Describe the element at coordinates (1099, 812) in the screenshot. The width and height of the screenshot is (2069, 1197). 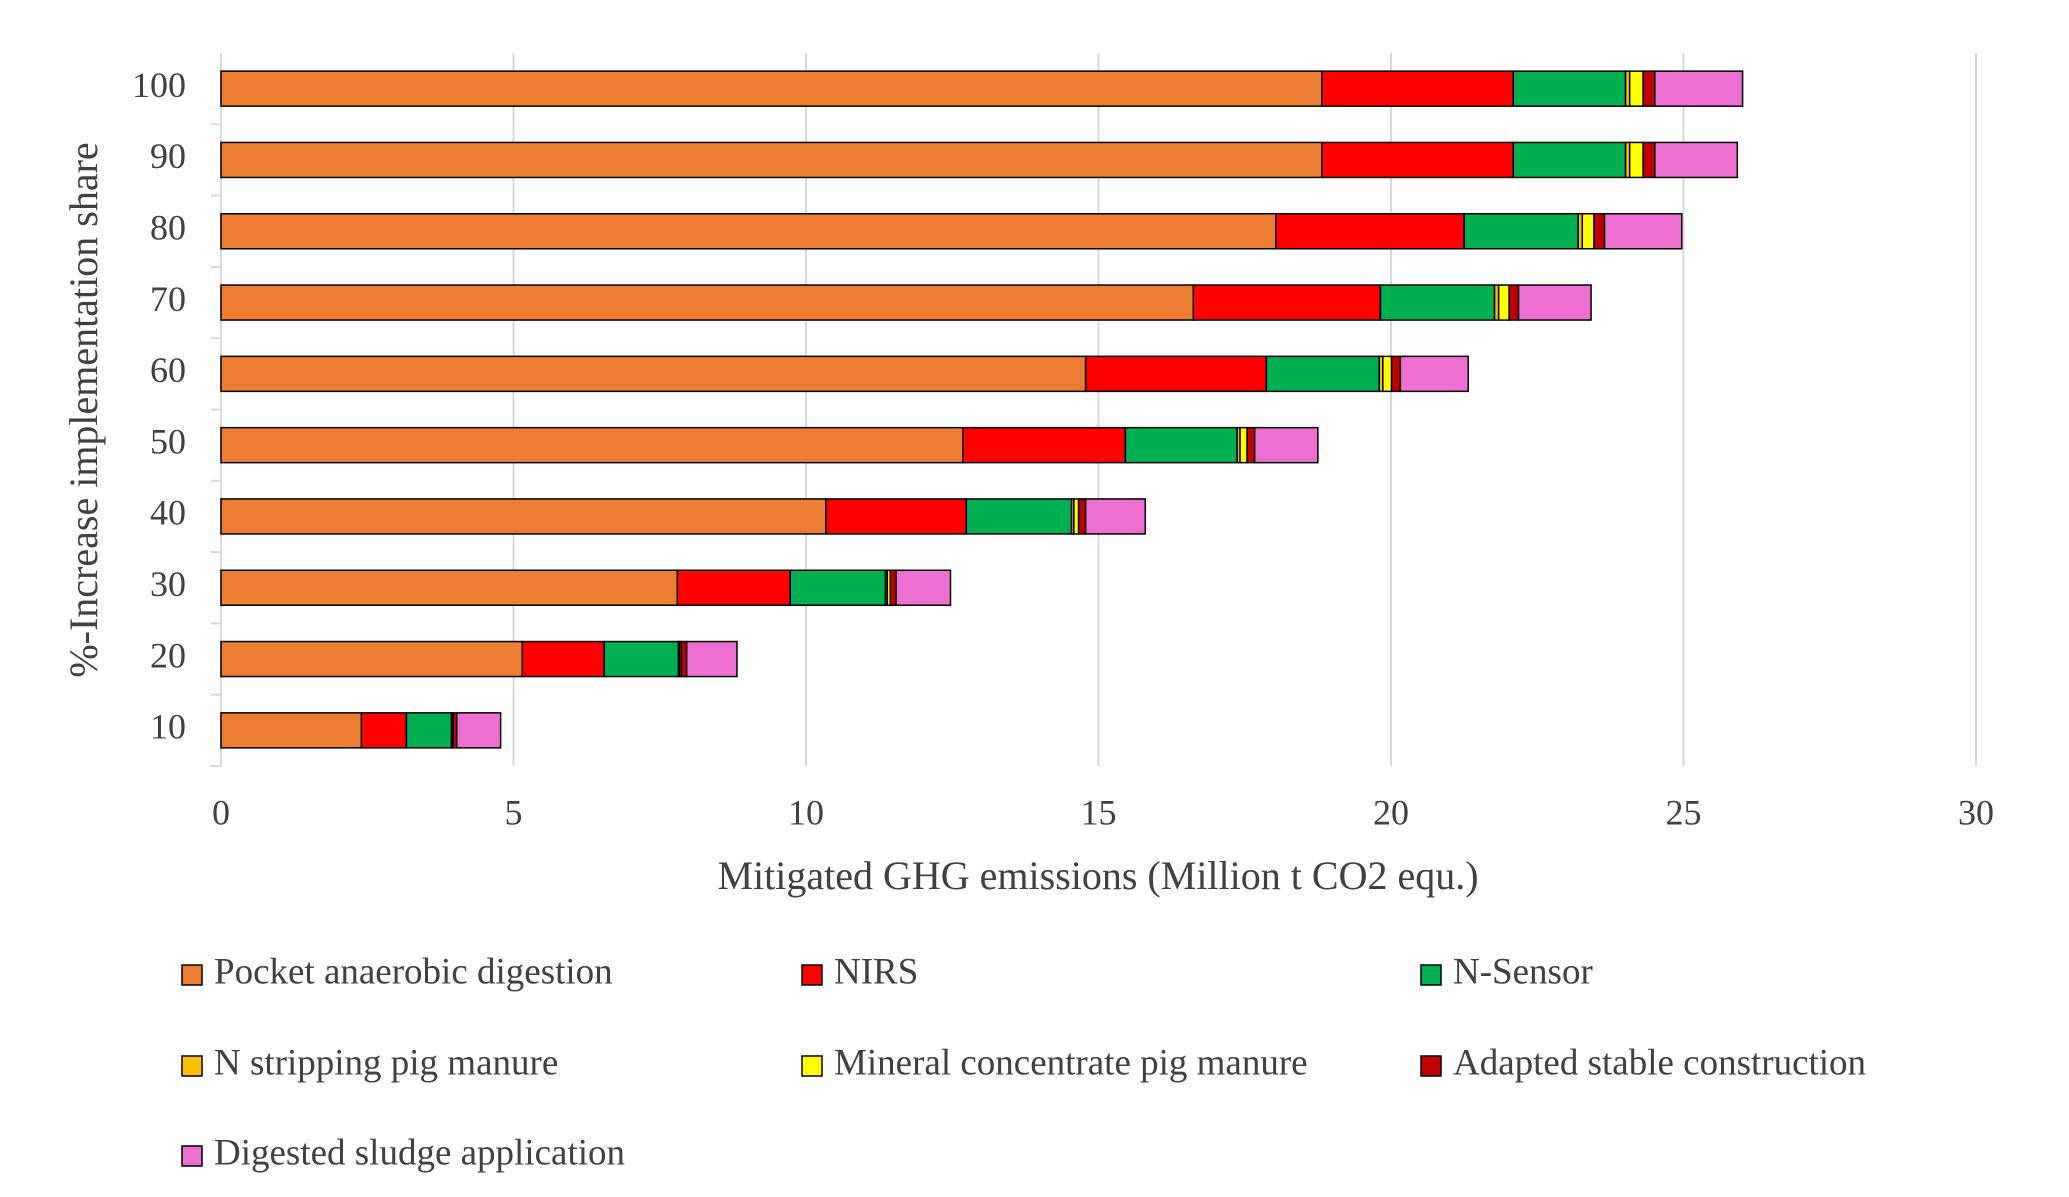
I see `x-tick-label: 15` at that location.